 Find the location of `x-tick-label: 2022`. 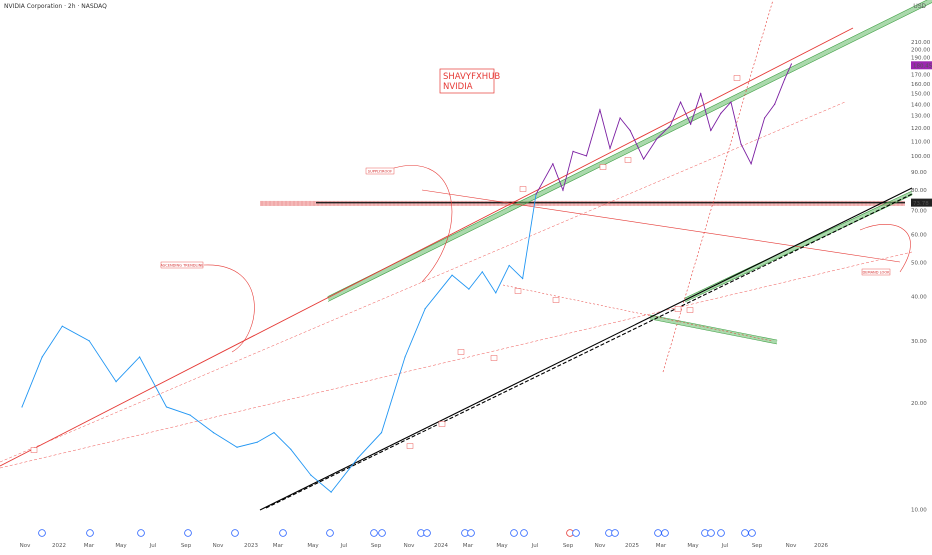

x-tick-label: 2022 is located at coordinates (59, 546).